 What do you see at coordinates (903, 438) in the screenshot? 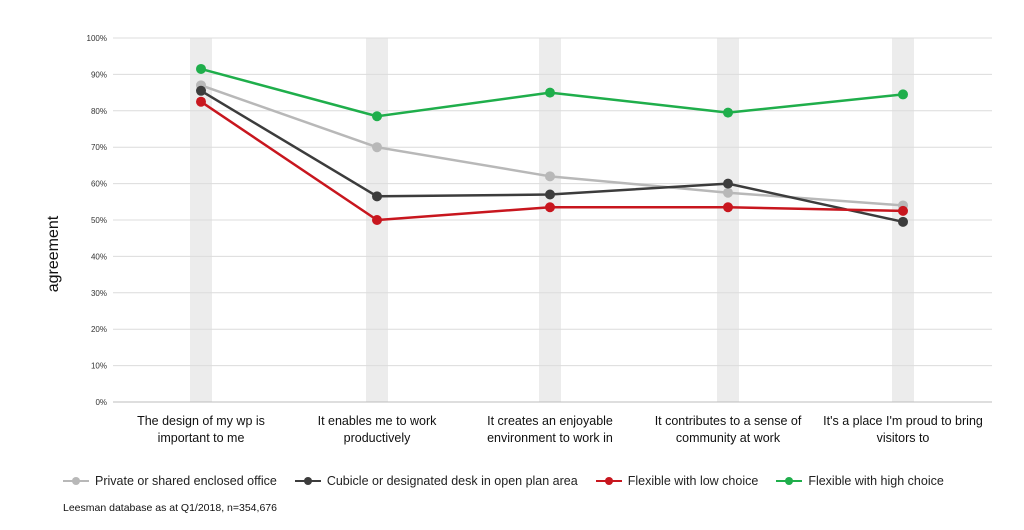
I see `x-category-label: visitors to` at bounding box center [903, 438].